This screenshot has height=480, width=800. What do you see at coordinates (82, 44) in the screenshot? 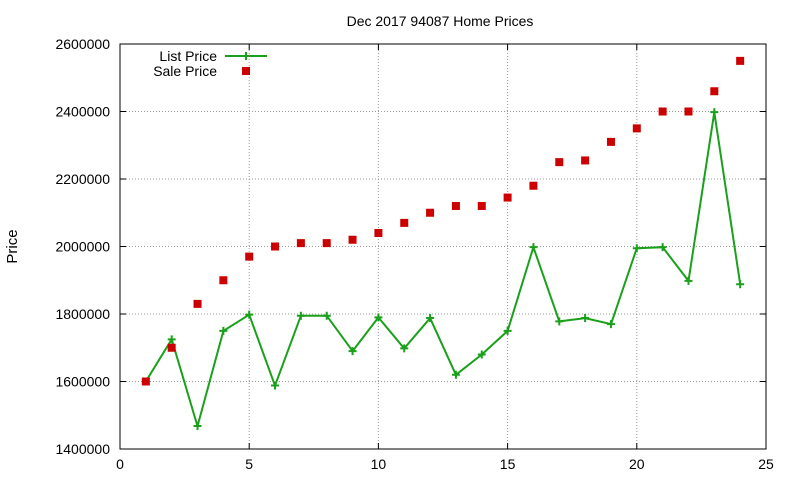
I see `y-tick-label: 2600000` at bounding box center [82, 44].